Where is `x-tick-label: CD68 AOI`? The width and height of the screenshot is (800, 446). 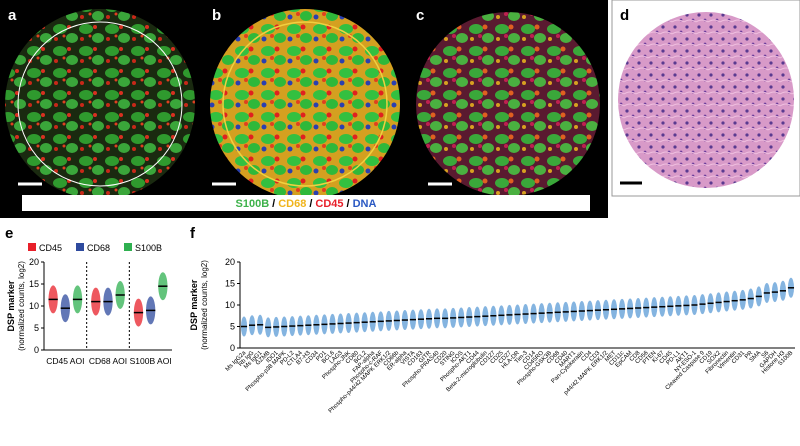
x-tick-label: CD68 AOI is located at coordinates (108, 361).